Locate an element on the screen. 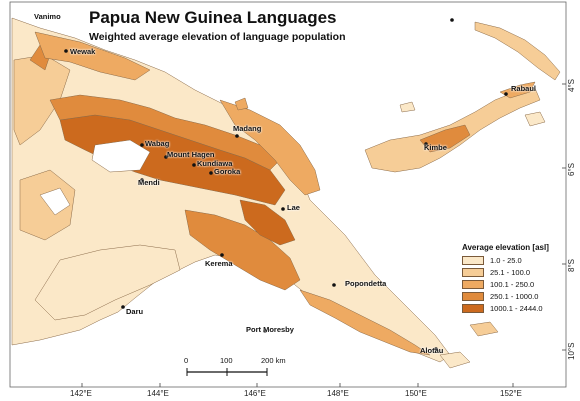 The width and height of the screenshot is (580, 401). region-north-coast is located at coordinates (92, 56).